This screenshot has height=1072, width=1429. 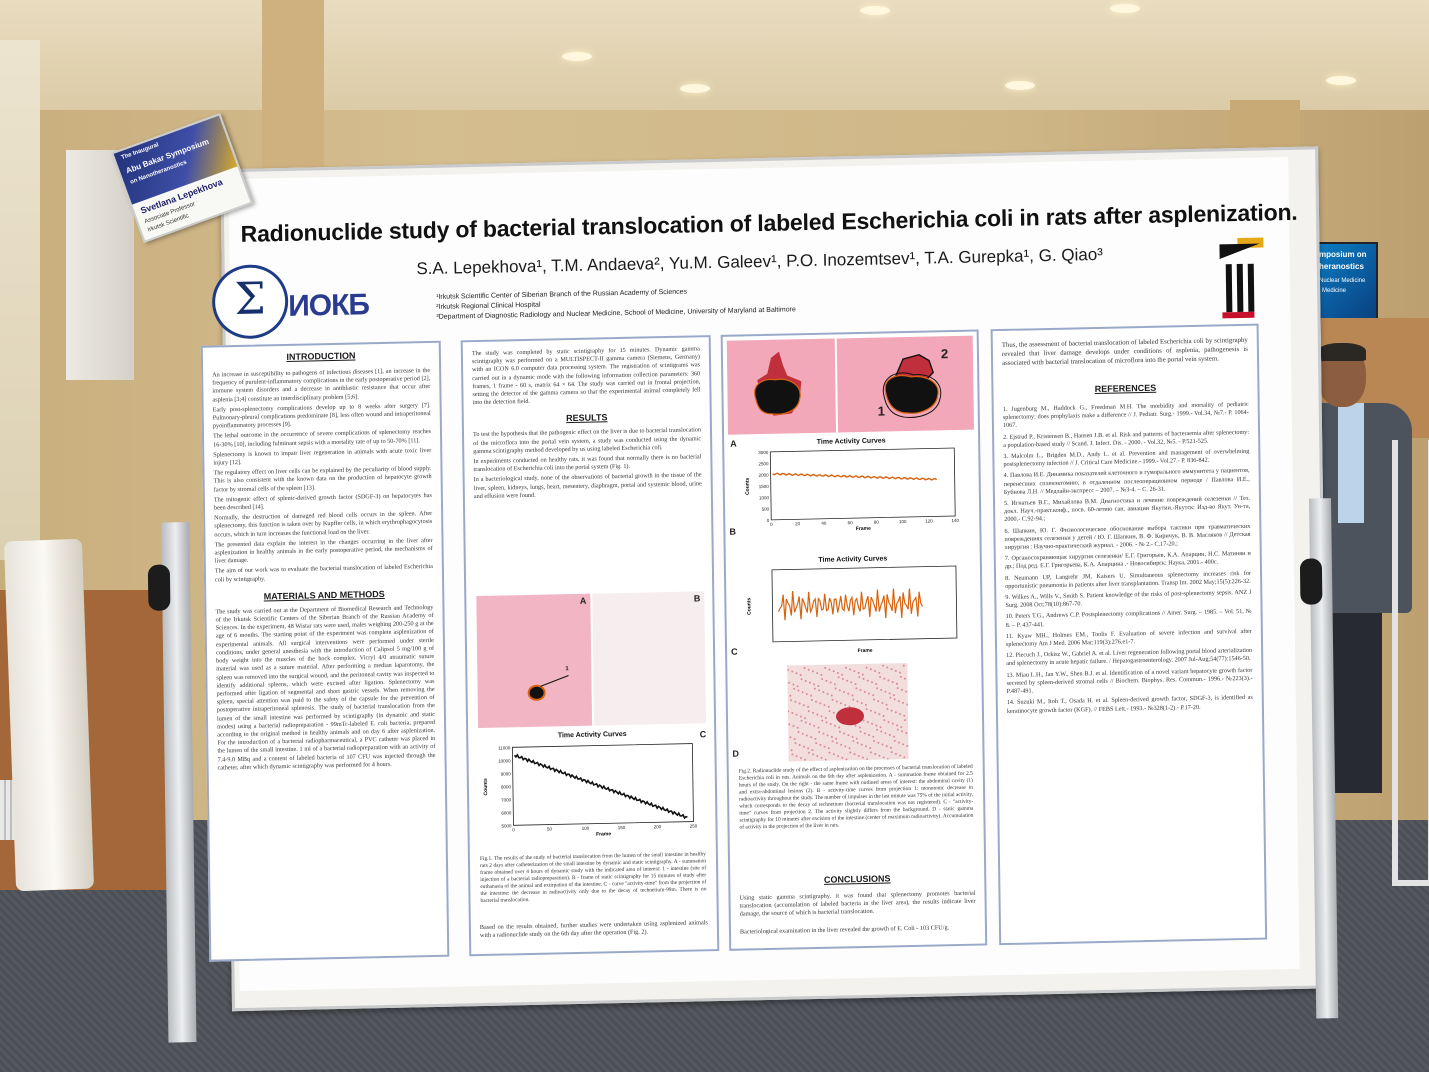 What do you see at coordinates (1125, 388) in the screenshot?
I see `references-heading: REFERENCES` at bounding box center [1125, 388].